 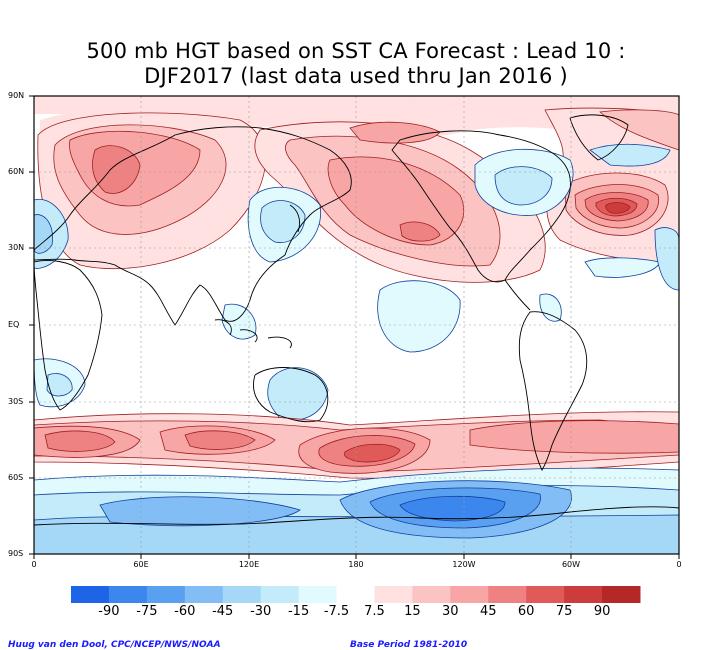 I want to click on lon-label-120e: 120E, so click(x=249, y=564).